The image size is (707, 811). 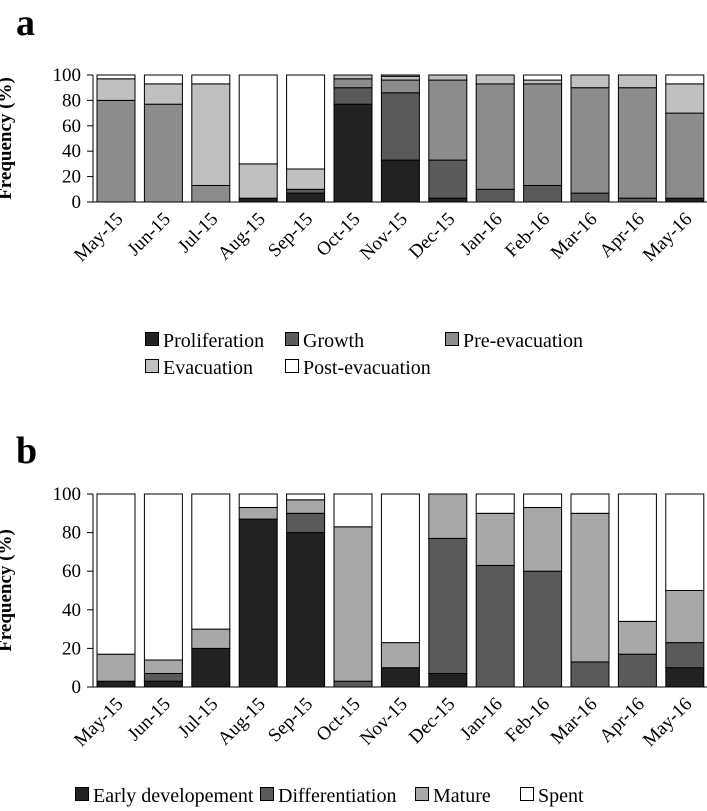 I want to click on legend-item: Early developement, so click(x=164, y=796).